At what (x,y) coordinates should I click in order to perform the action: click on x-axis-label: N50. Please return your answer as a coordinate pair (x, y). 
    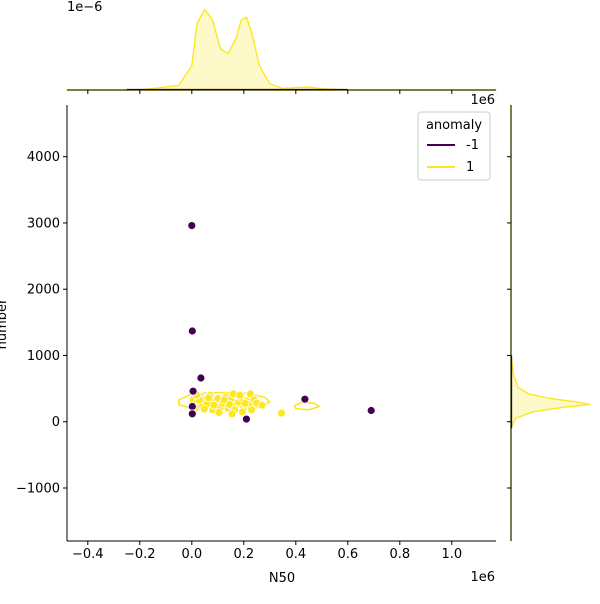
    Looking at the image, I should click on (282, 578).